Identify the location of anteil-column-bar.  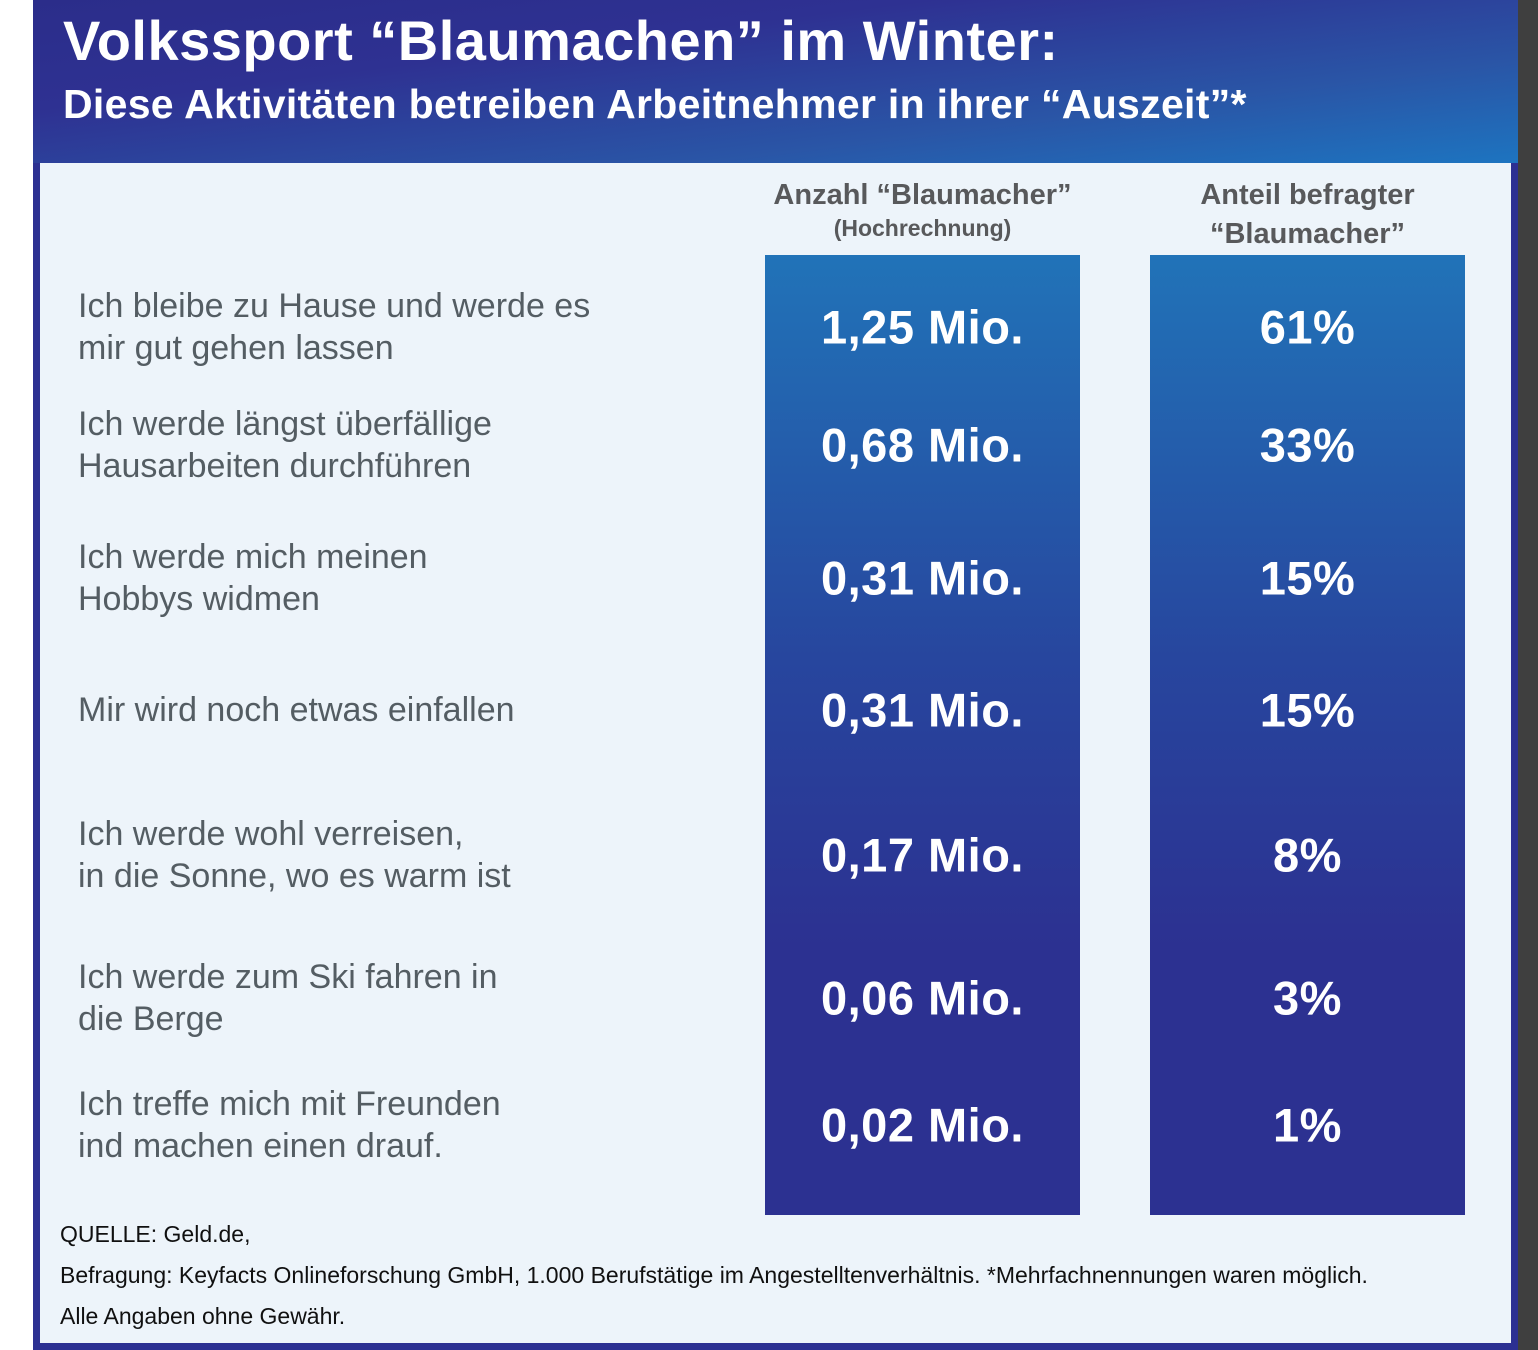
(1307, 735).